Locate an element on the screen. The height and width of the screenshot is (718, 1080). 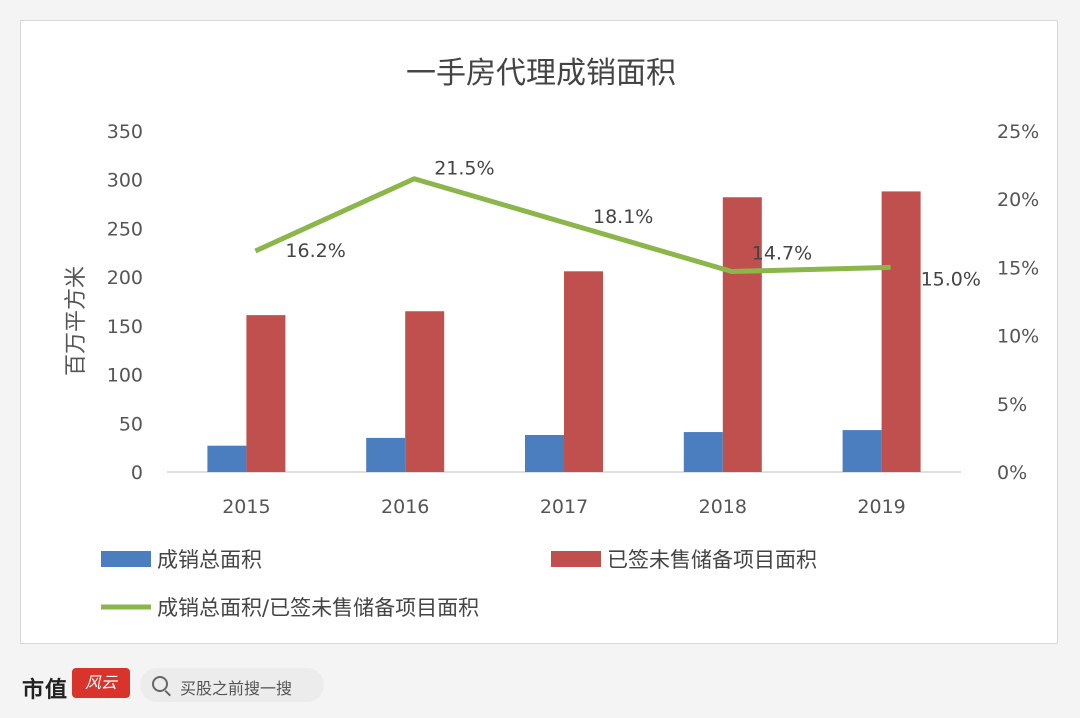
x-axis-ticks: 2015 2016 2017 2018 2019 is located at coordinates (564, 507).